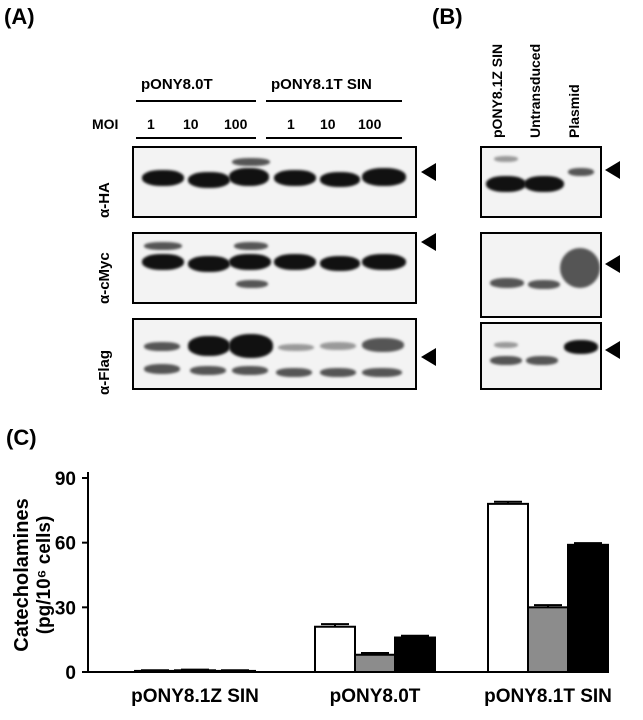 This screenshot has height=720, width=643. I want to click on category-label: pONY8.0T, so click(375, 696).